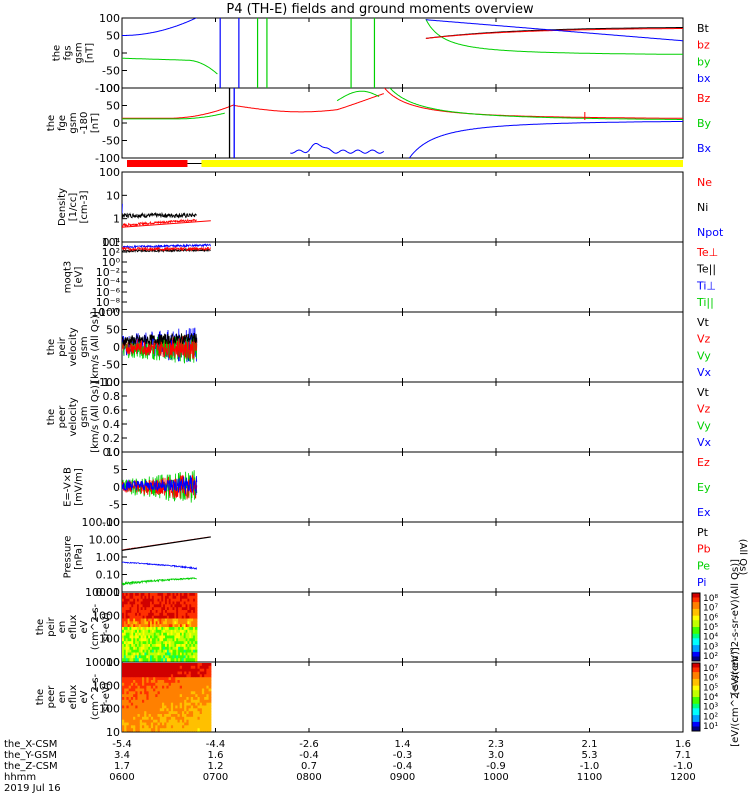 The image size is (750, 800). Describe the element at coordinates (73, 627) in the screenshot. I see `y-axis-label-line: eflux` at that location.